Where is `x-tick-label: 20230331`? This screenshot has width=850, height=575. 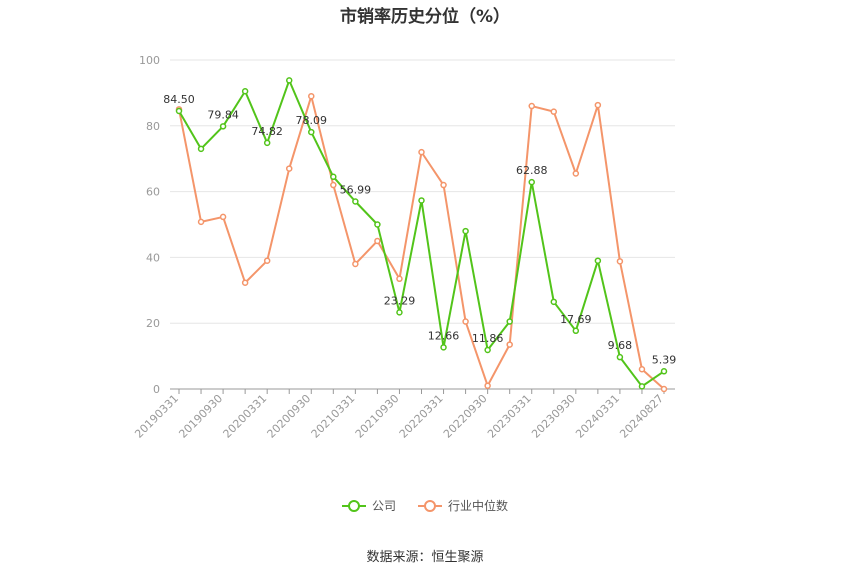
x-tick-label: 20230331 is located at coordinates (509, 416).